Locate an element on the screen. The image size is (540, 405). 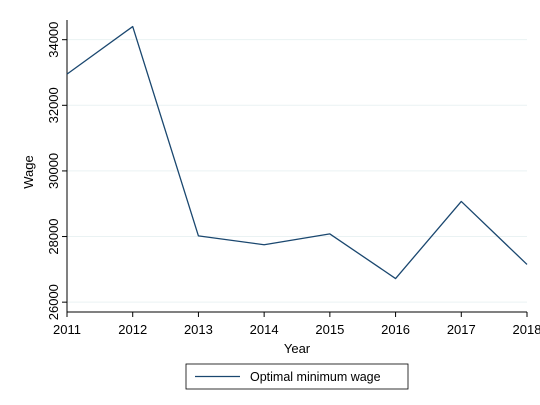
x-axis-title: Year is located at coordinates (297, 348).